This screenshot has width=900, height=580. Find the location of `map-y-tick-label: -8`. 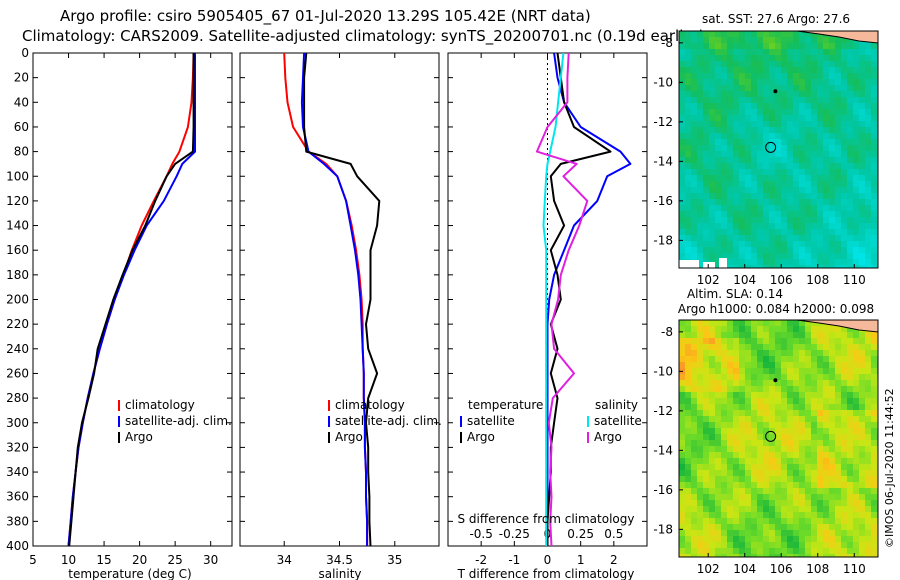

map-y-tick-label: -8 is located at coordinates (667, 43).